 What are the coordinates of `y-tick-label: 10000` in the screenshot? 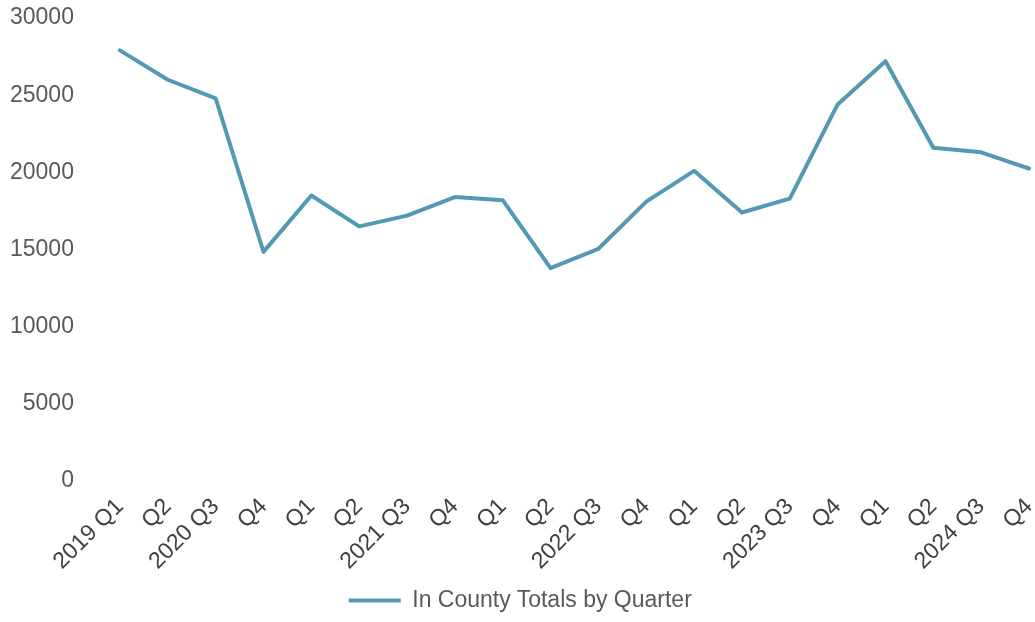 It's located at (41, 325).